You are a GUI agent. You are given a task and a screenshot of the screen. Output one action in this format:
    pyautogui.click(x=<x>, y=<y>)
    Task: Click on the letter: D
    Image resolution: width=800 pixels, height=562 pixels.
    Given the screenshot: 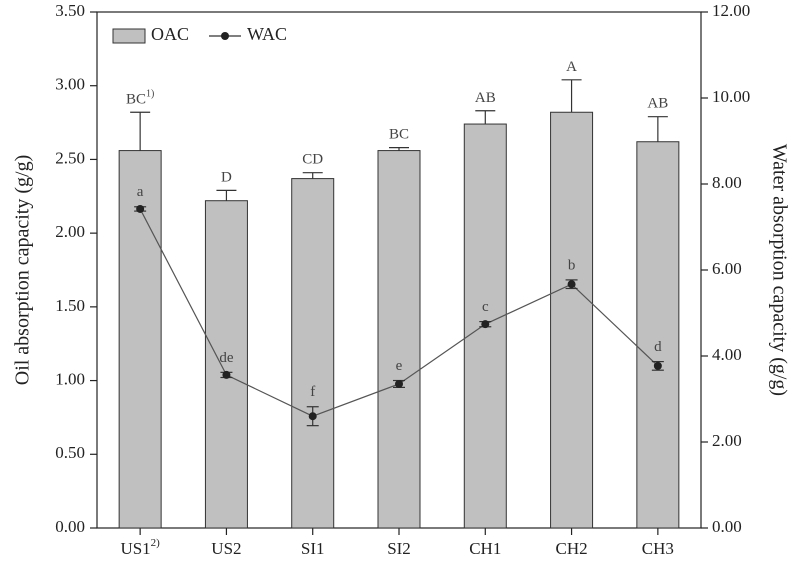 What is the action you would take?
    pyautogui.click(x=226, y=178)
    